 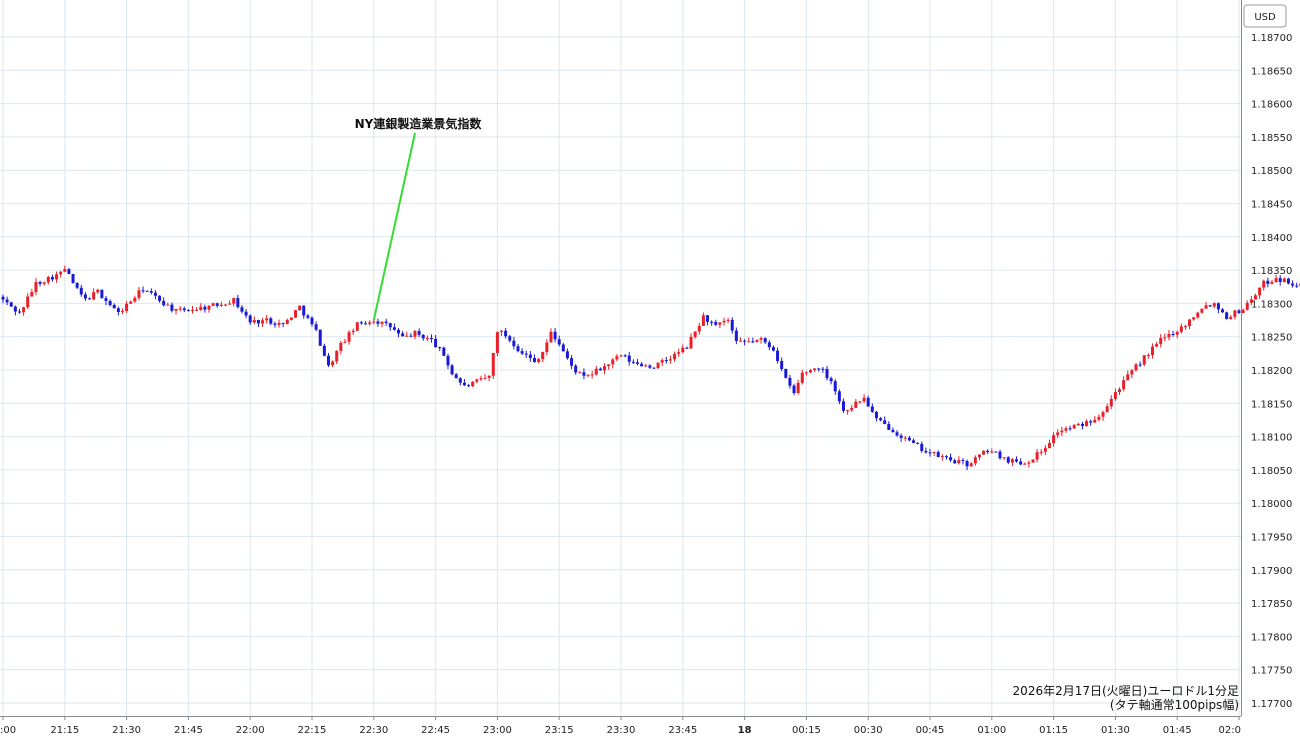 I want to click on x-tick-label: 18, so click(x=745, y=730).